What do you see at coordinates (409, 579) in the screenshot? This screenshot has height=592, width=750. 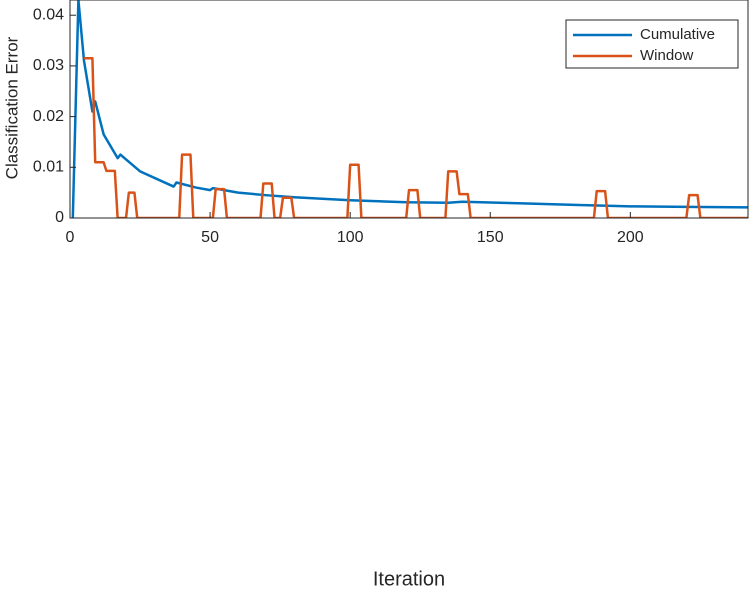 I see `x-axis-label: Iteration` at bounding box center [409, 579].